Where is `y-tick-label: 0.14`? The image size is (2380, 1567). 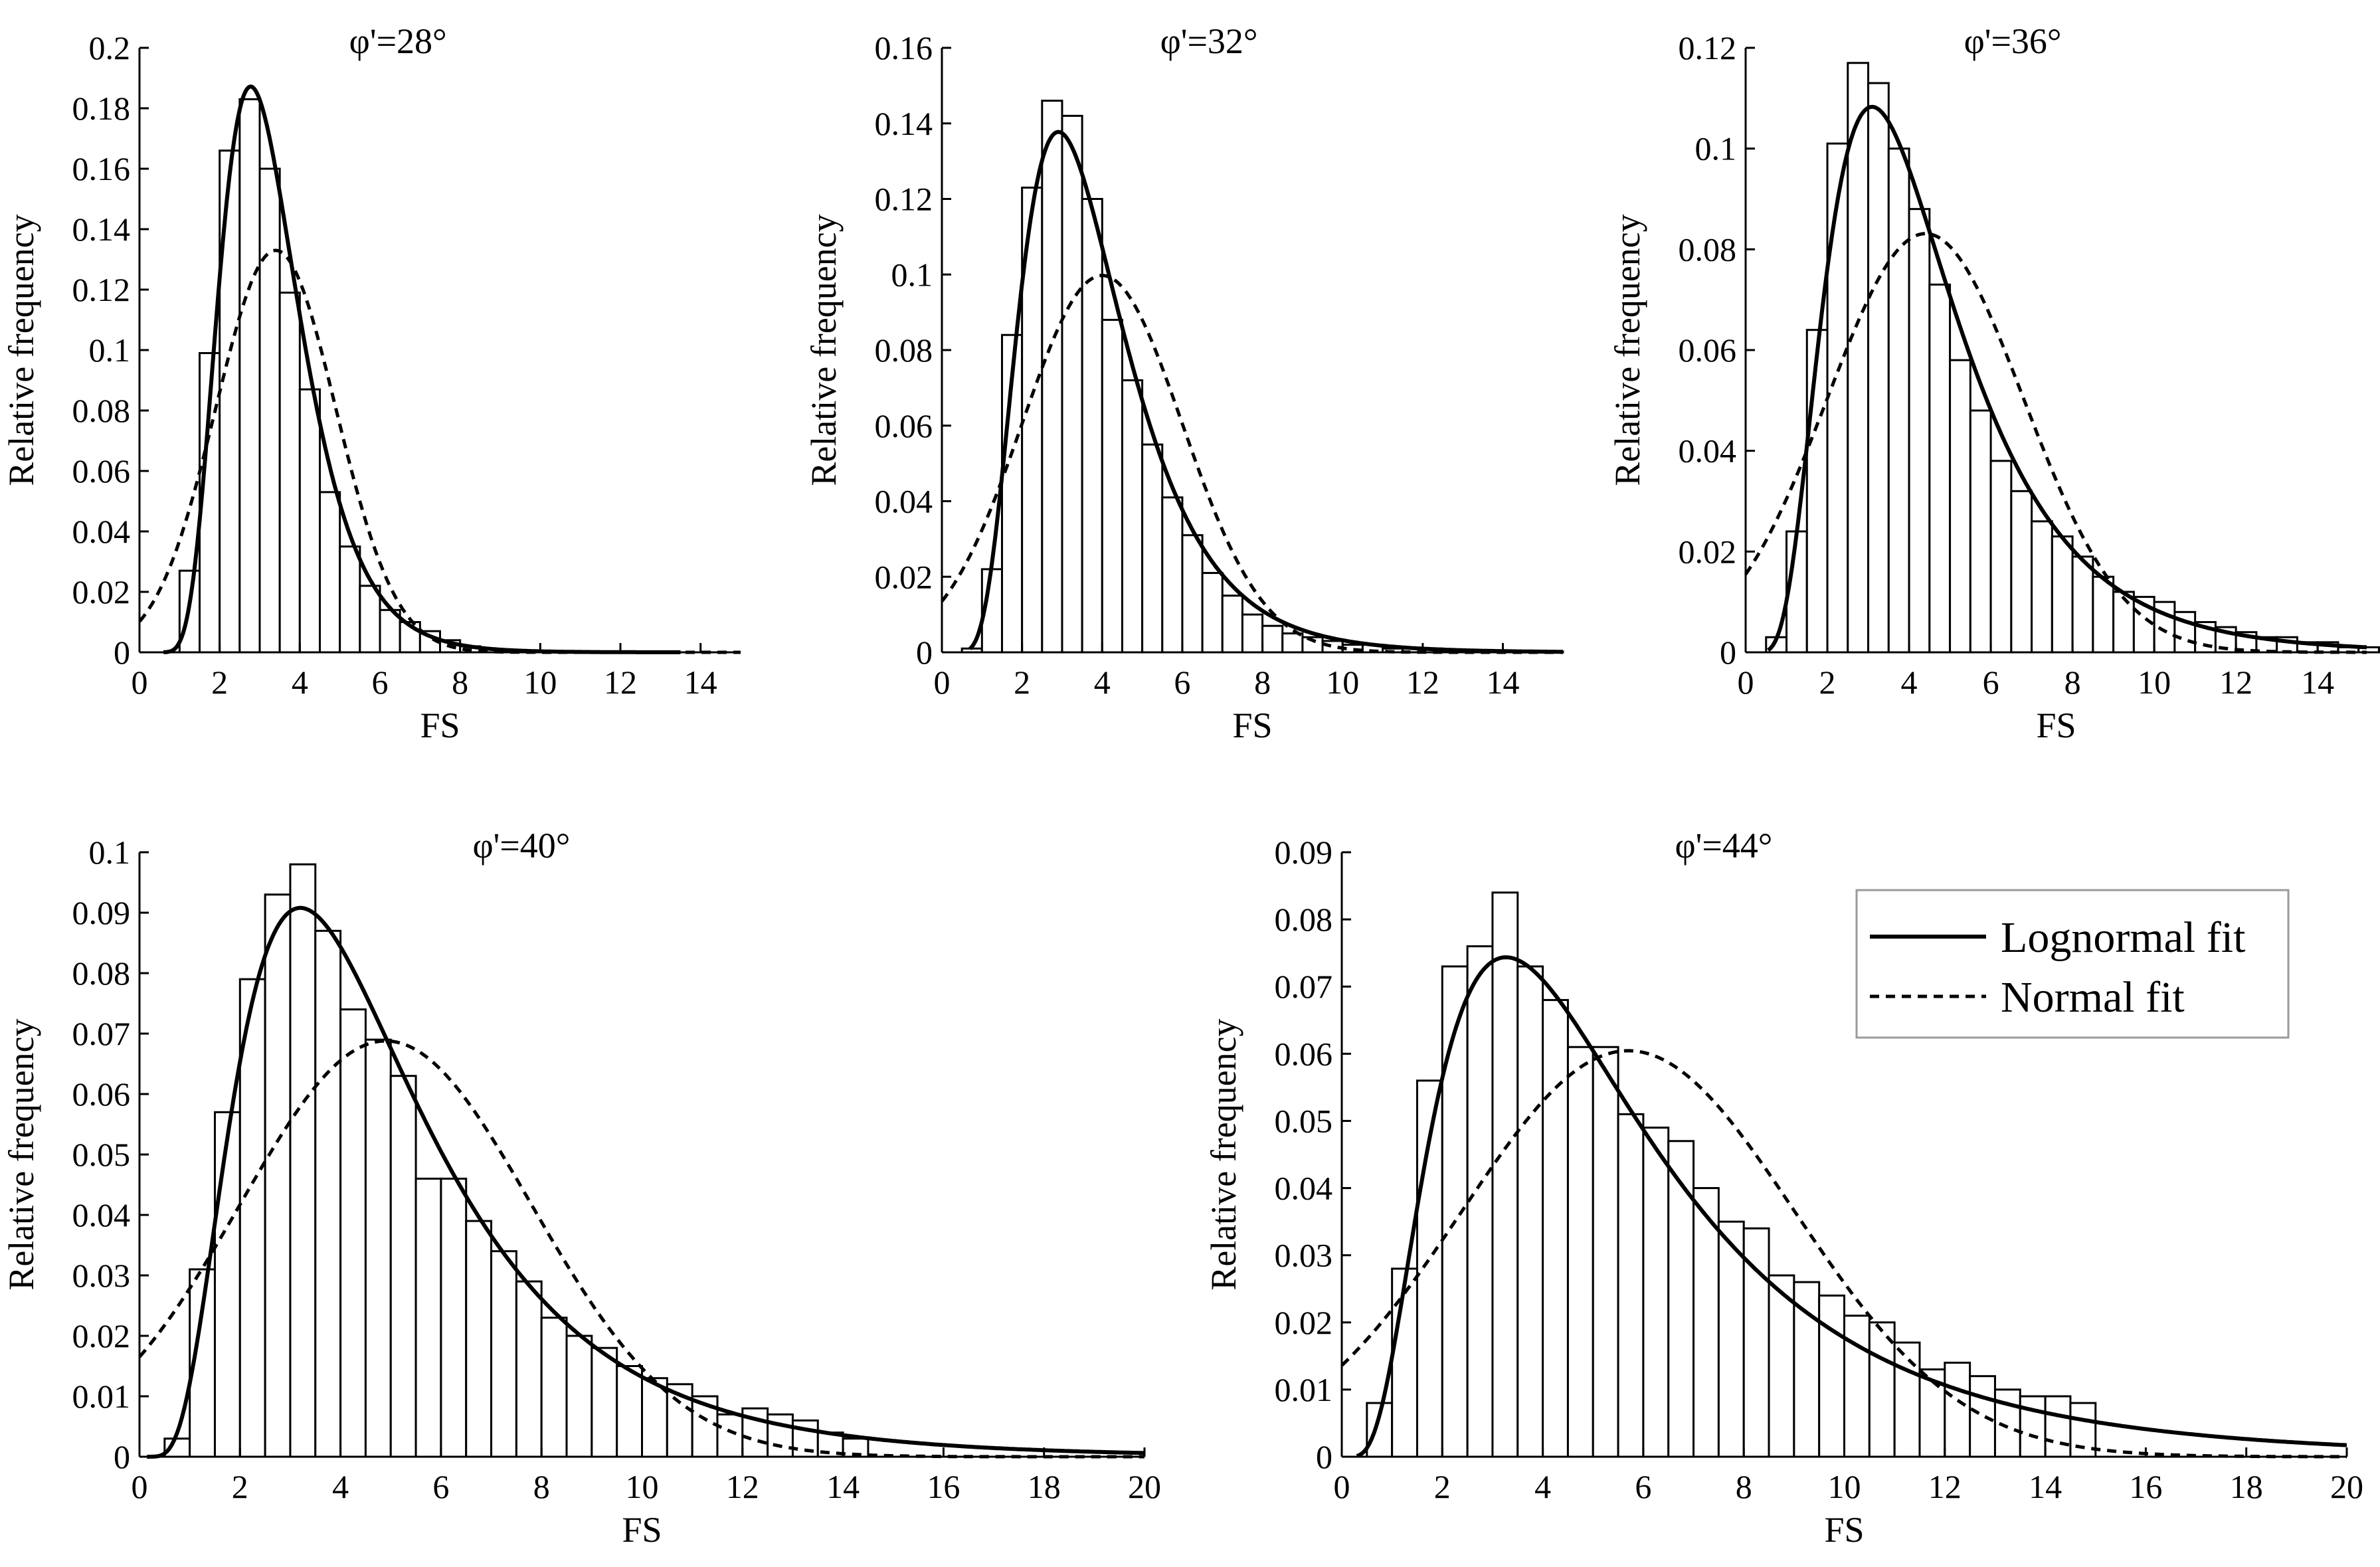
y-tick-label: 0.14 is located at coordinates (904, 123).